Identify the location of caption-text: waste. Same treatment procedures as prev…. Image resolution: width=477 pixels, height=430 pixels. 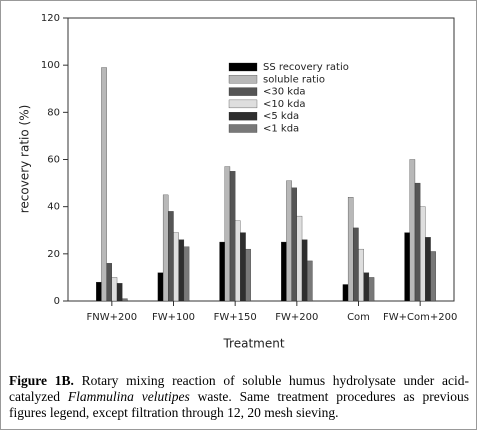
(239, 404).